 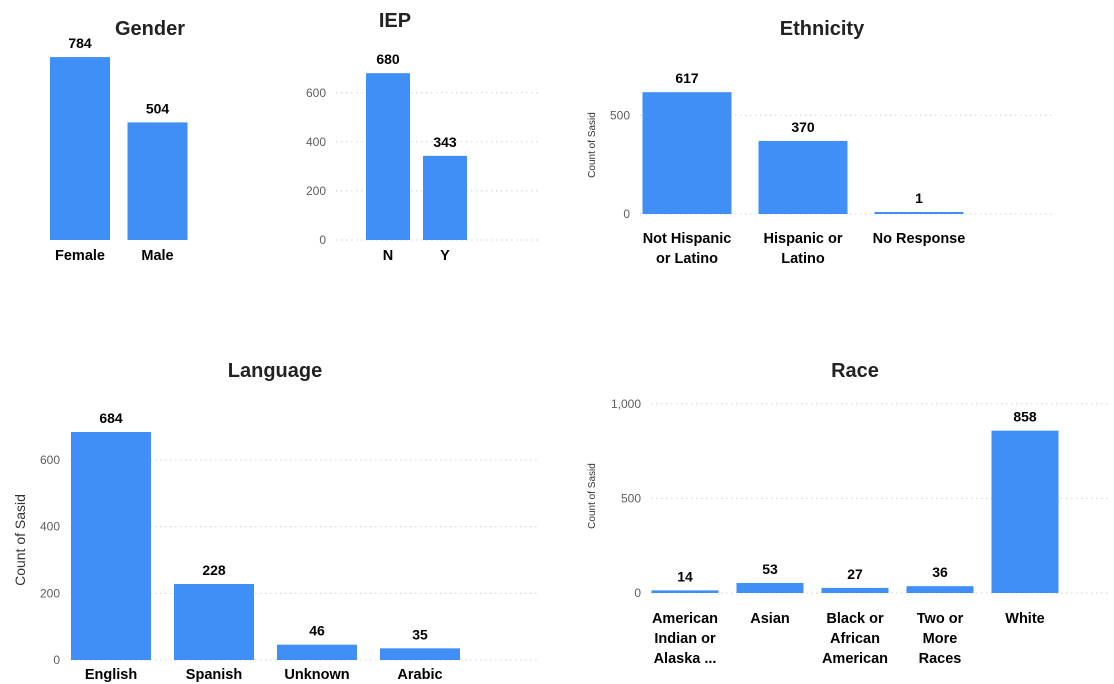 What do you see at coordinates (940, 639) in the screenshot?
I see `x-category-label: Two or More Races` at bounding box center [940, 639].